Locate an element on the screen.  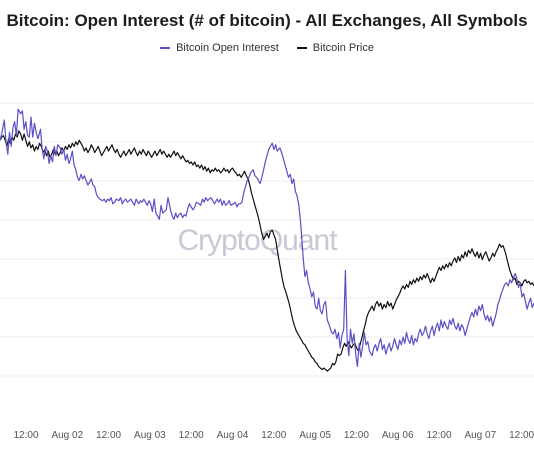
x-tick-label: Aug 07 is located at coordinates (480, 435).